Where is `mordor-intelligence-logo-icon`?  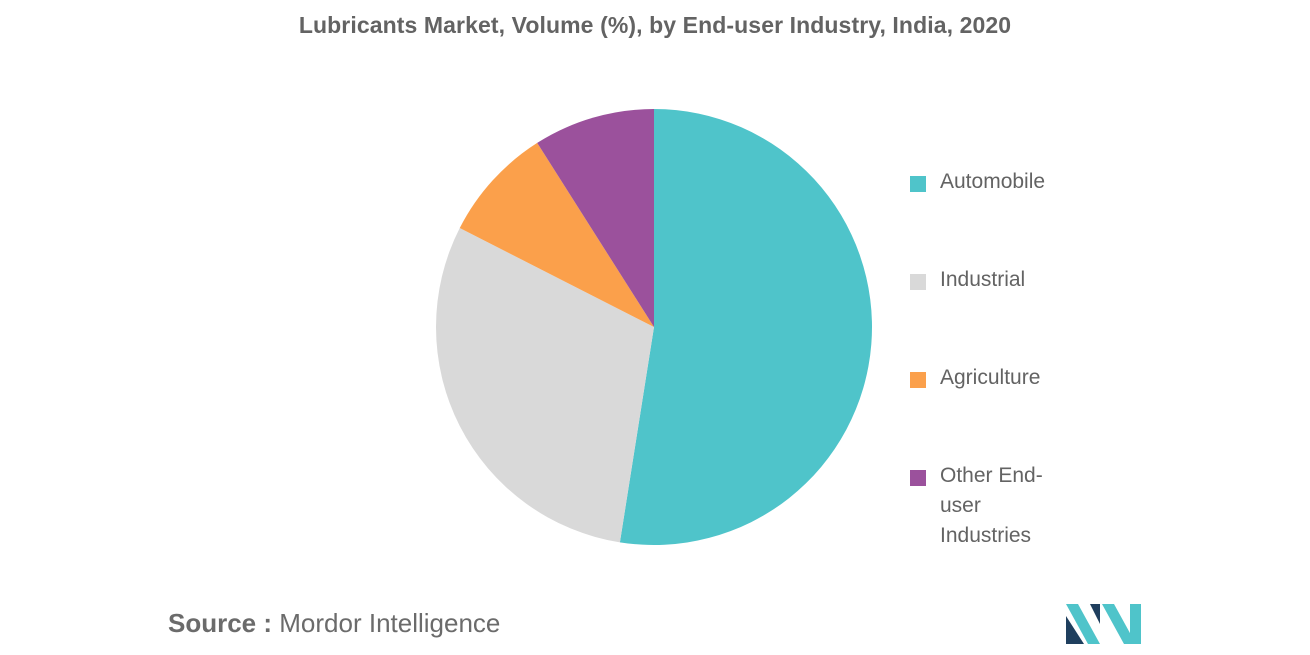
mordor-intelligence-logo-icon is located at coordinates (1103, 624).